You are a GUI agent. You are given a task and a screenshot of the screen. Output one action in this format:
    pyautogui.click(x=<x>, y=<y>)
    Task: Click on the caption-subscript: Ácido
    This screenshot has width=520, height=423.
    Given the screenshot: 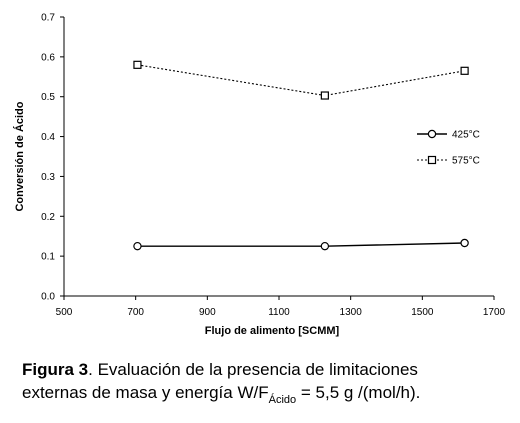 What is the action you would take?
    pyautogui.click(x=282, y=400)
    